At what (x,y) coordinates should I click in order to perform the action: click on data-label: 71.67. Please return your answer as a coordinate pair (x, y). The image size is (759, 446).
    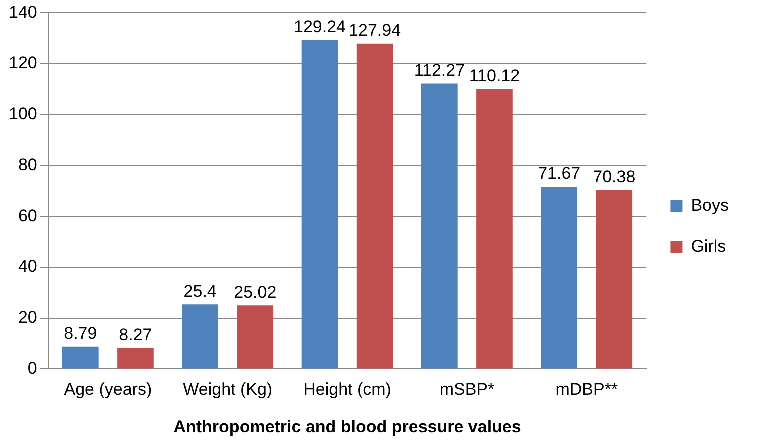
    Looking at the image, I should click on (559, 174).